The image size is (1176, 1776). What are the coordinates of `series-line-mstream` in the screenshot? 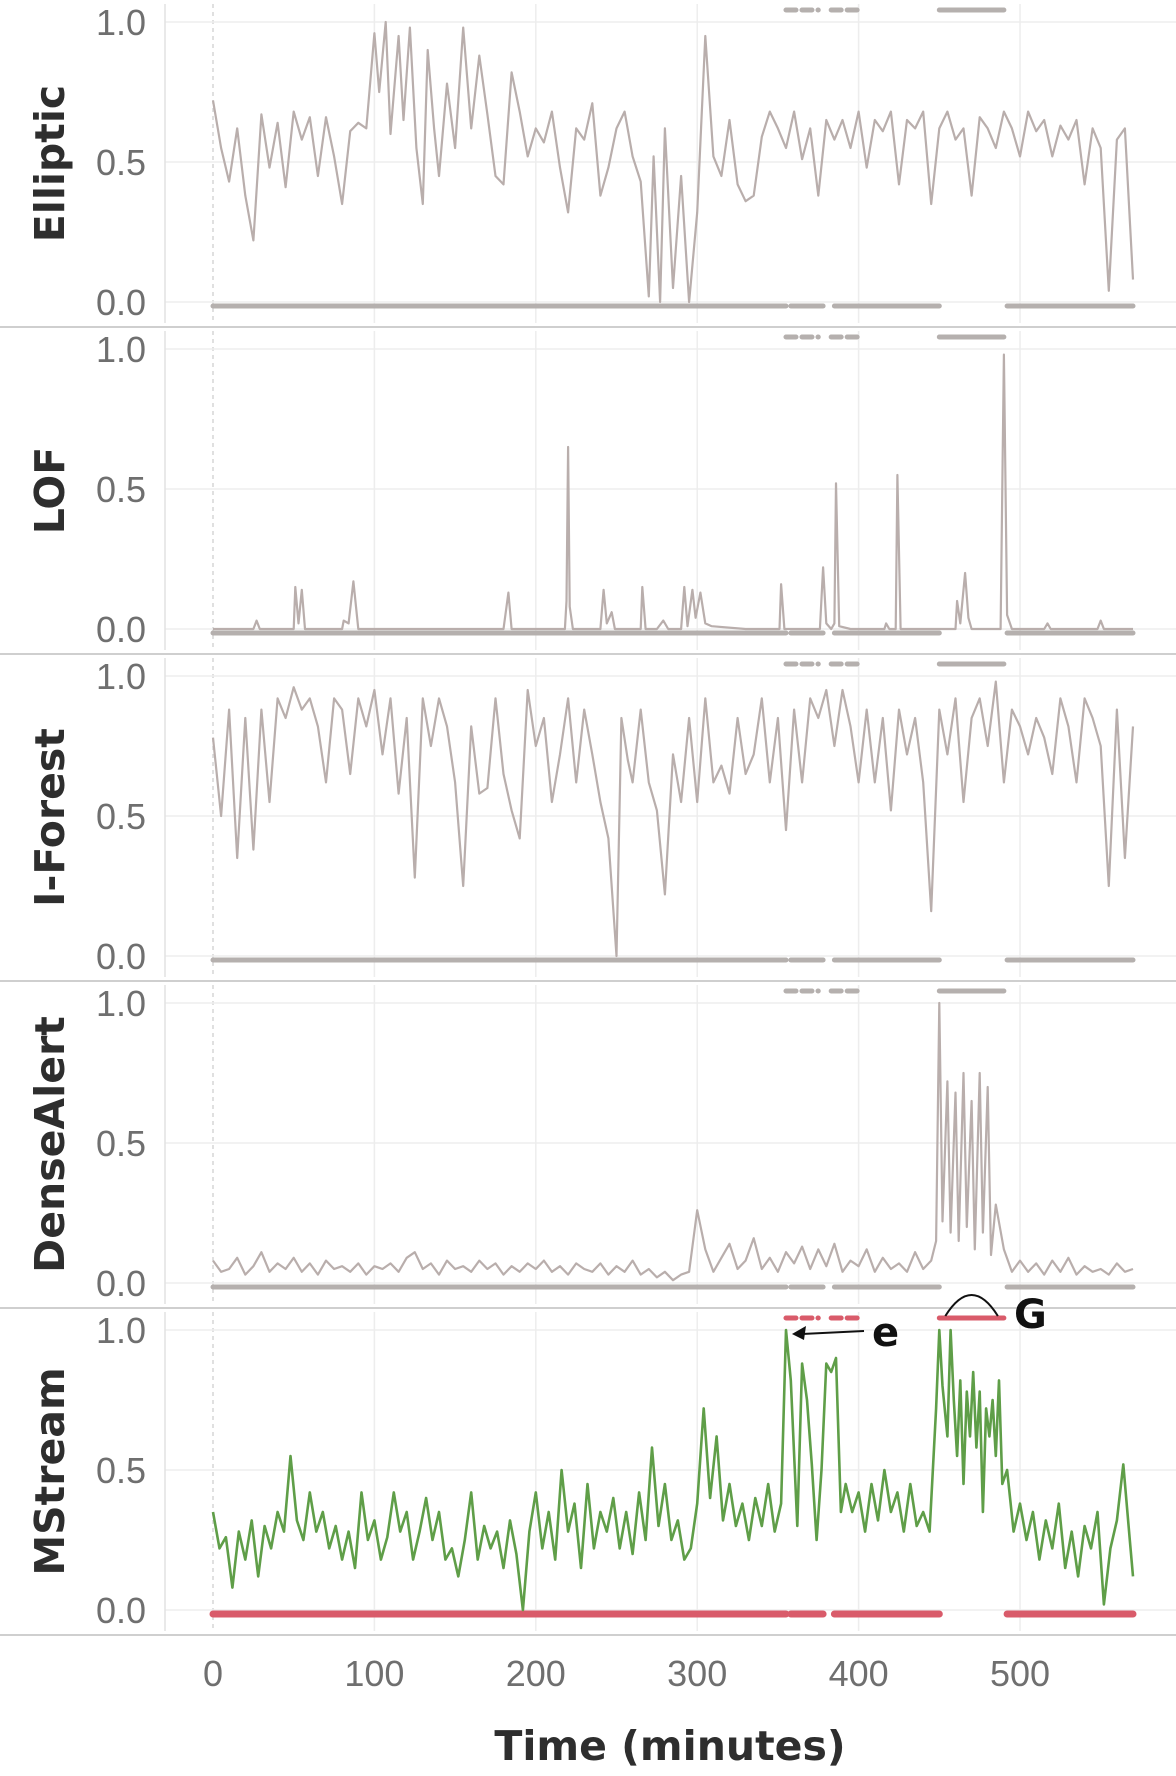 It's located at (673, 1470).